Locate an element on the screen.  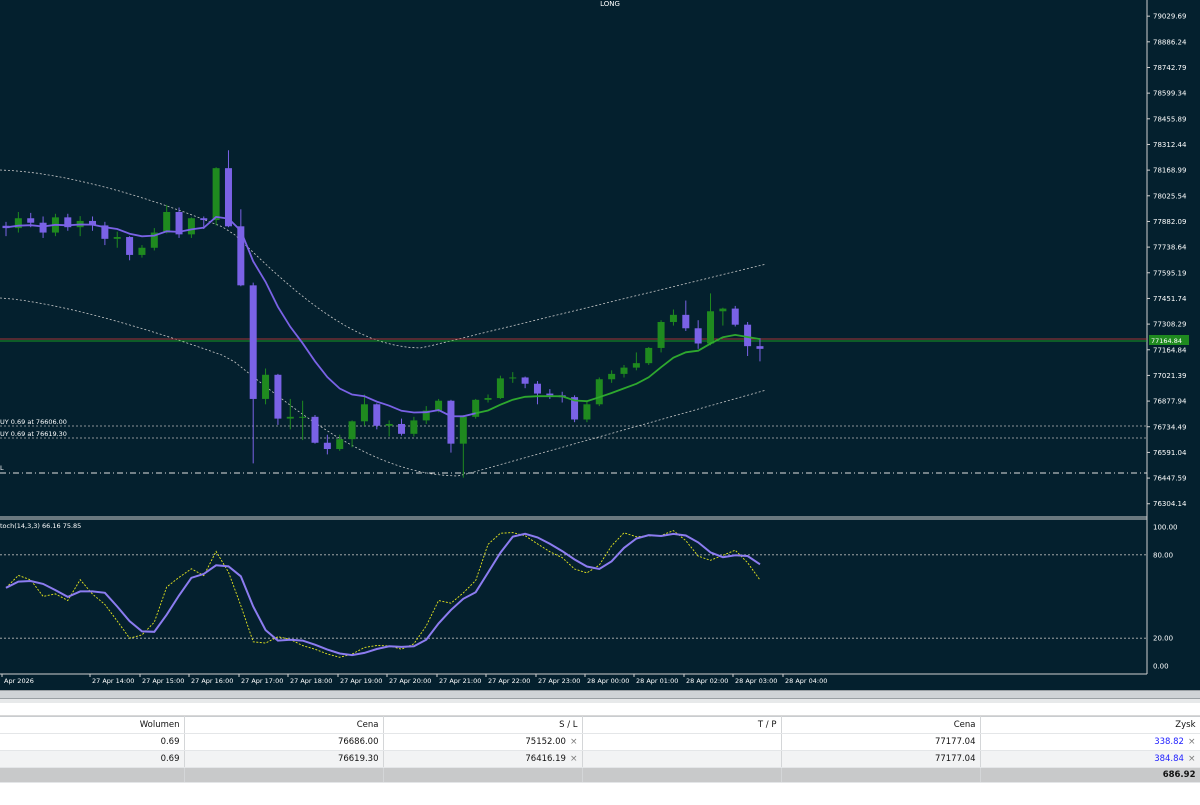
col-header-volume: Wolumen is located at coordinates (92, 725).